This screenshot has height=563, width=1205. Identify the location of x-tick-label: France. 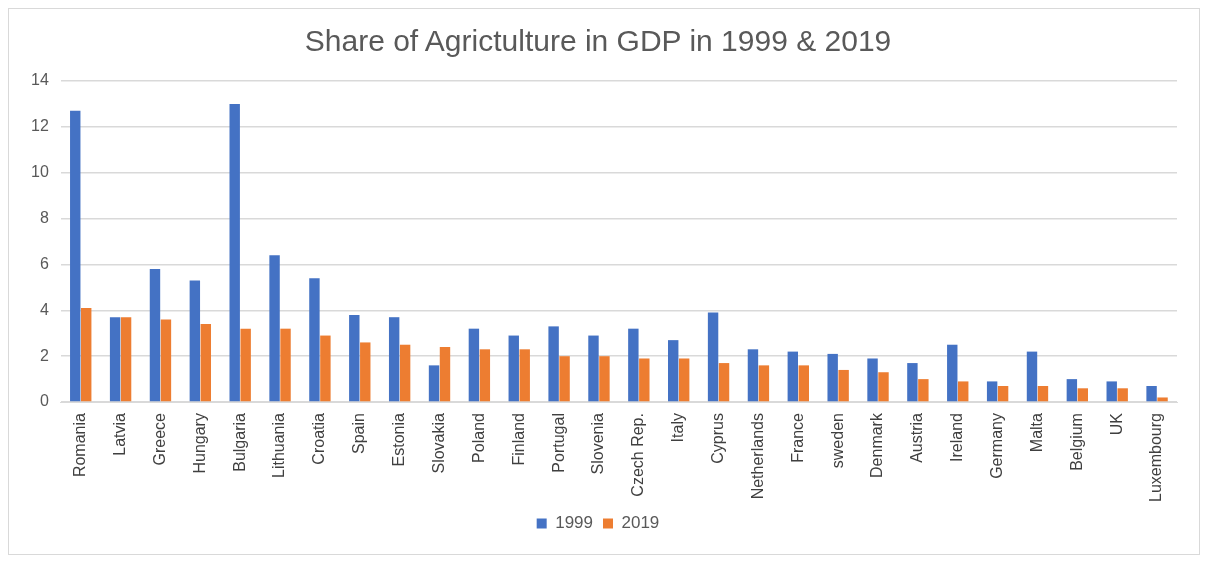
(797, 437).